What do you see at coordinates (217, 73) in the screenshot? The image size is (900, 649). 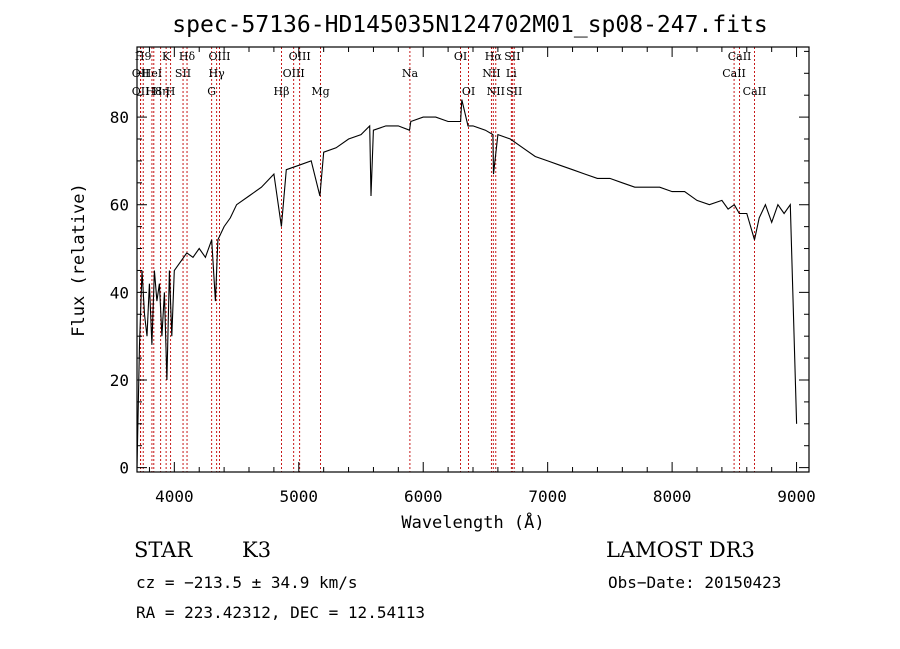 I see `line-marker-label: Hγ` at bounding box center [217, 73].